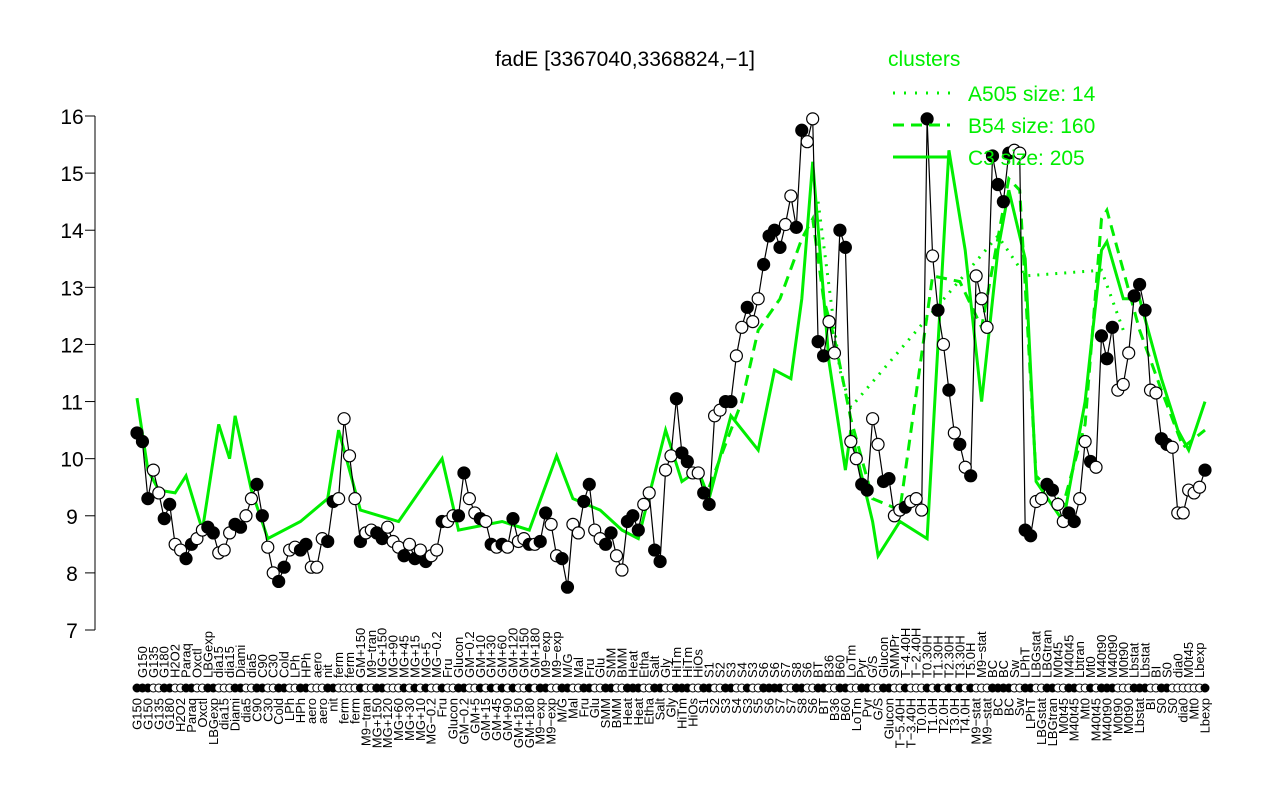  Describe the element at coordinates (954, 715) in the screenshot. I see `x-tick-label: T3.0H` at that location.